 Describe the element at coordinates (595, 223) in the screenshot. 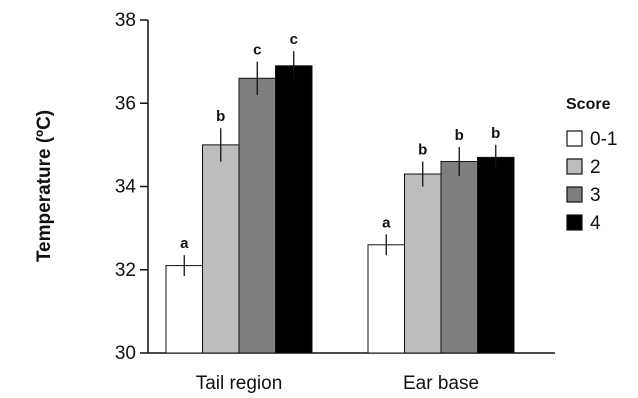

I see `legend-label-3: 4` at that location.